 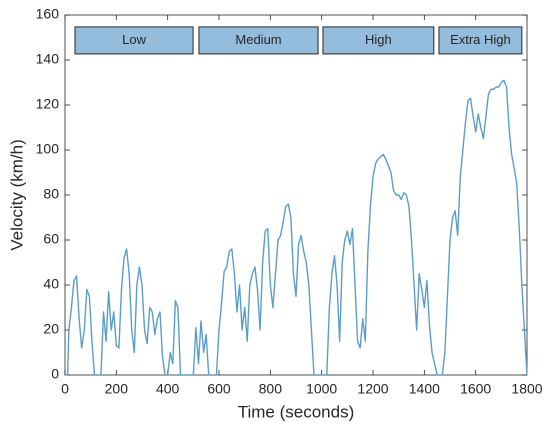 What do you see at coordinates (48, 59) in the screenshot?
I see `y-tick-label: 140` at bounding box center [48, 59].